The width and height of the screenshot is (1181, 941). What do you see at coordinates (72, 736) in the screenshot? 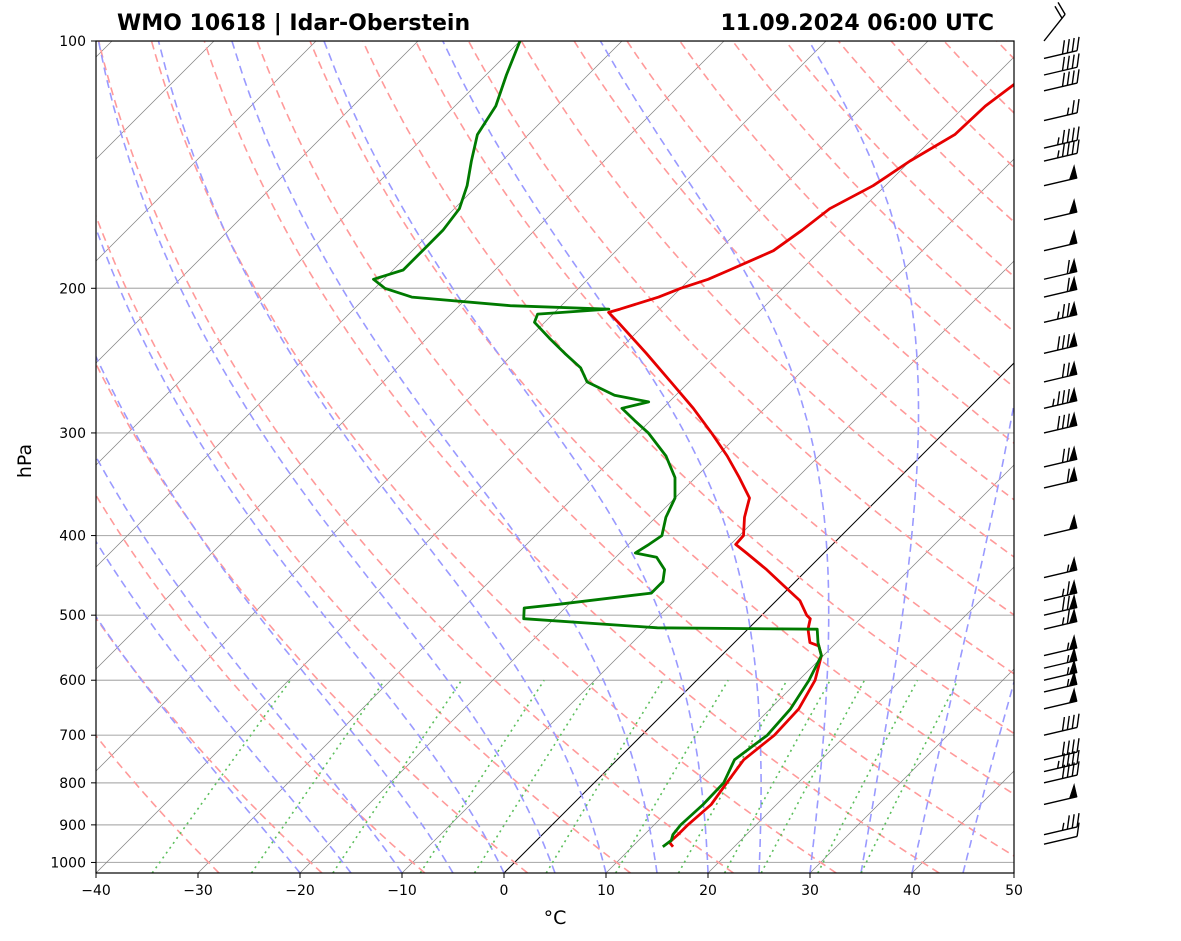
I see `y-tick-label: 700` at bounding box center [72, 736].